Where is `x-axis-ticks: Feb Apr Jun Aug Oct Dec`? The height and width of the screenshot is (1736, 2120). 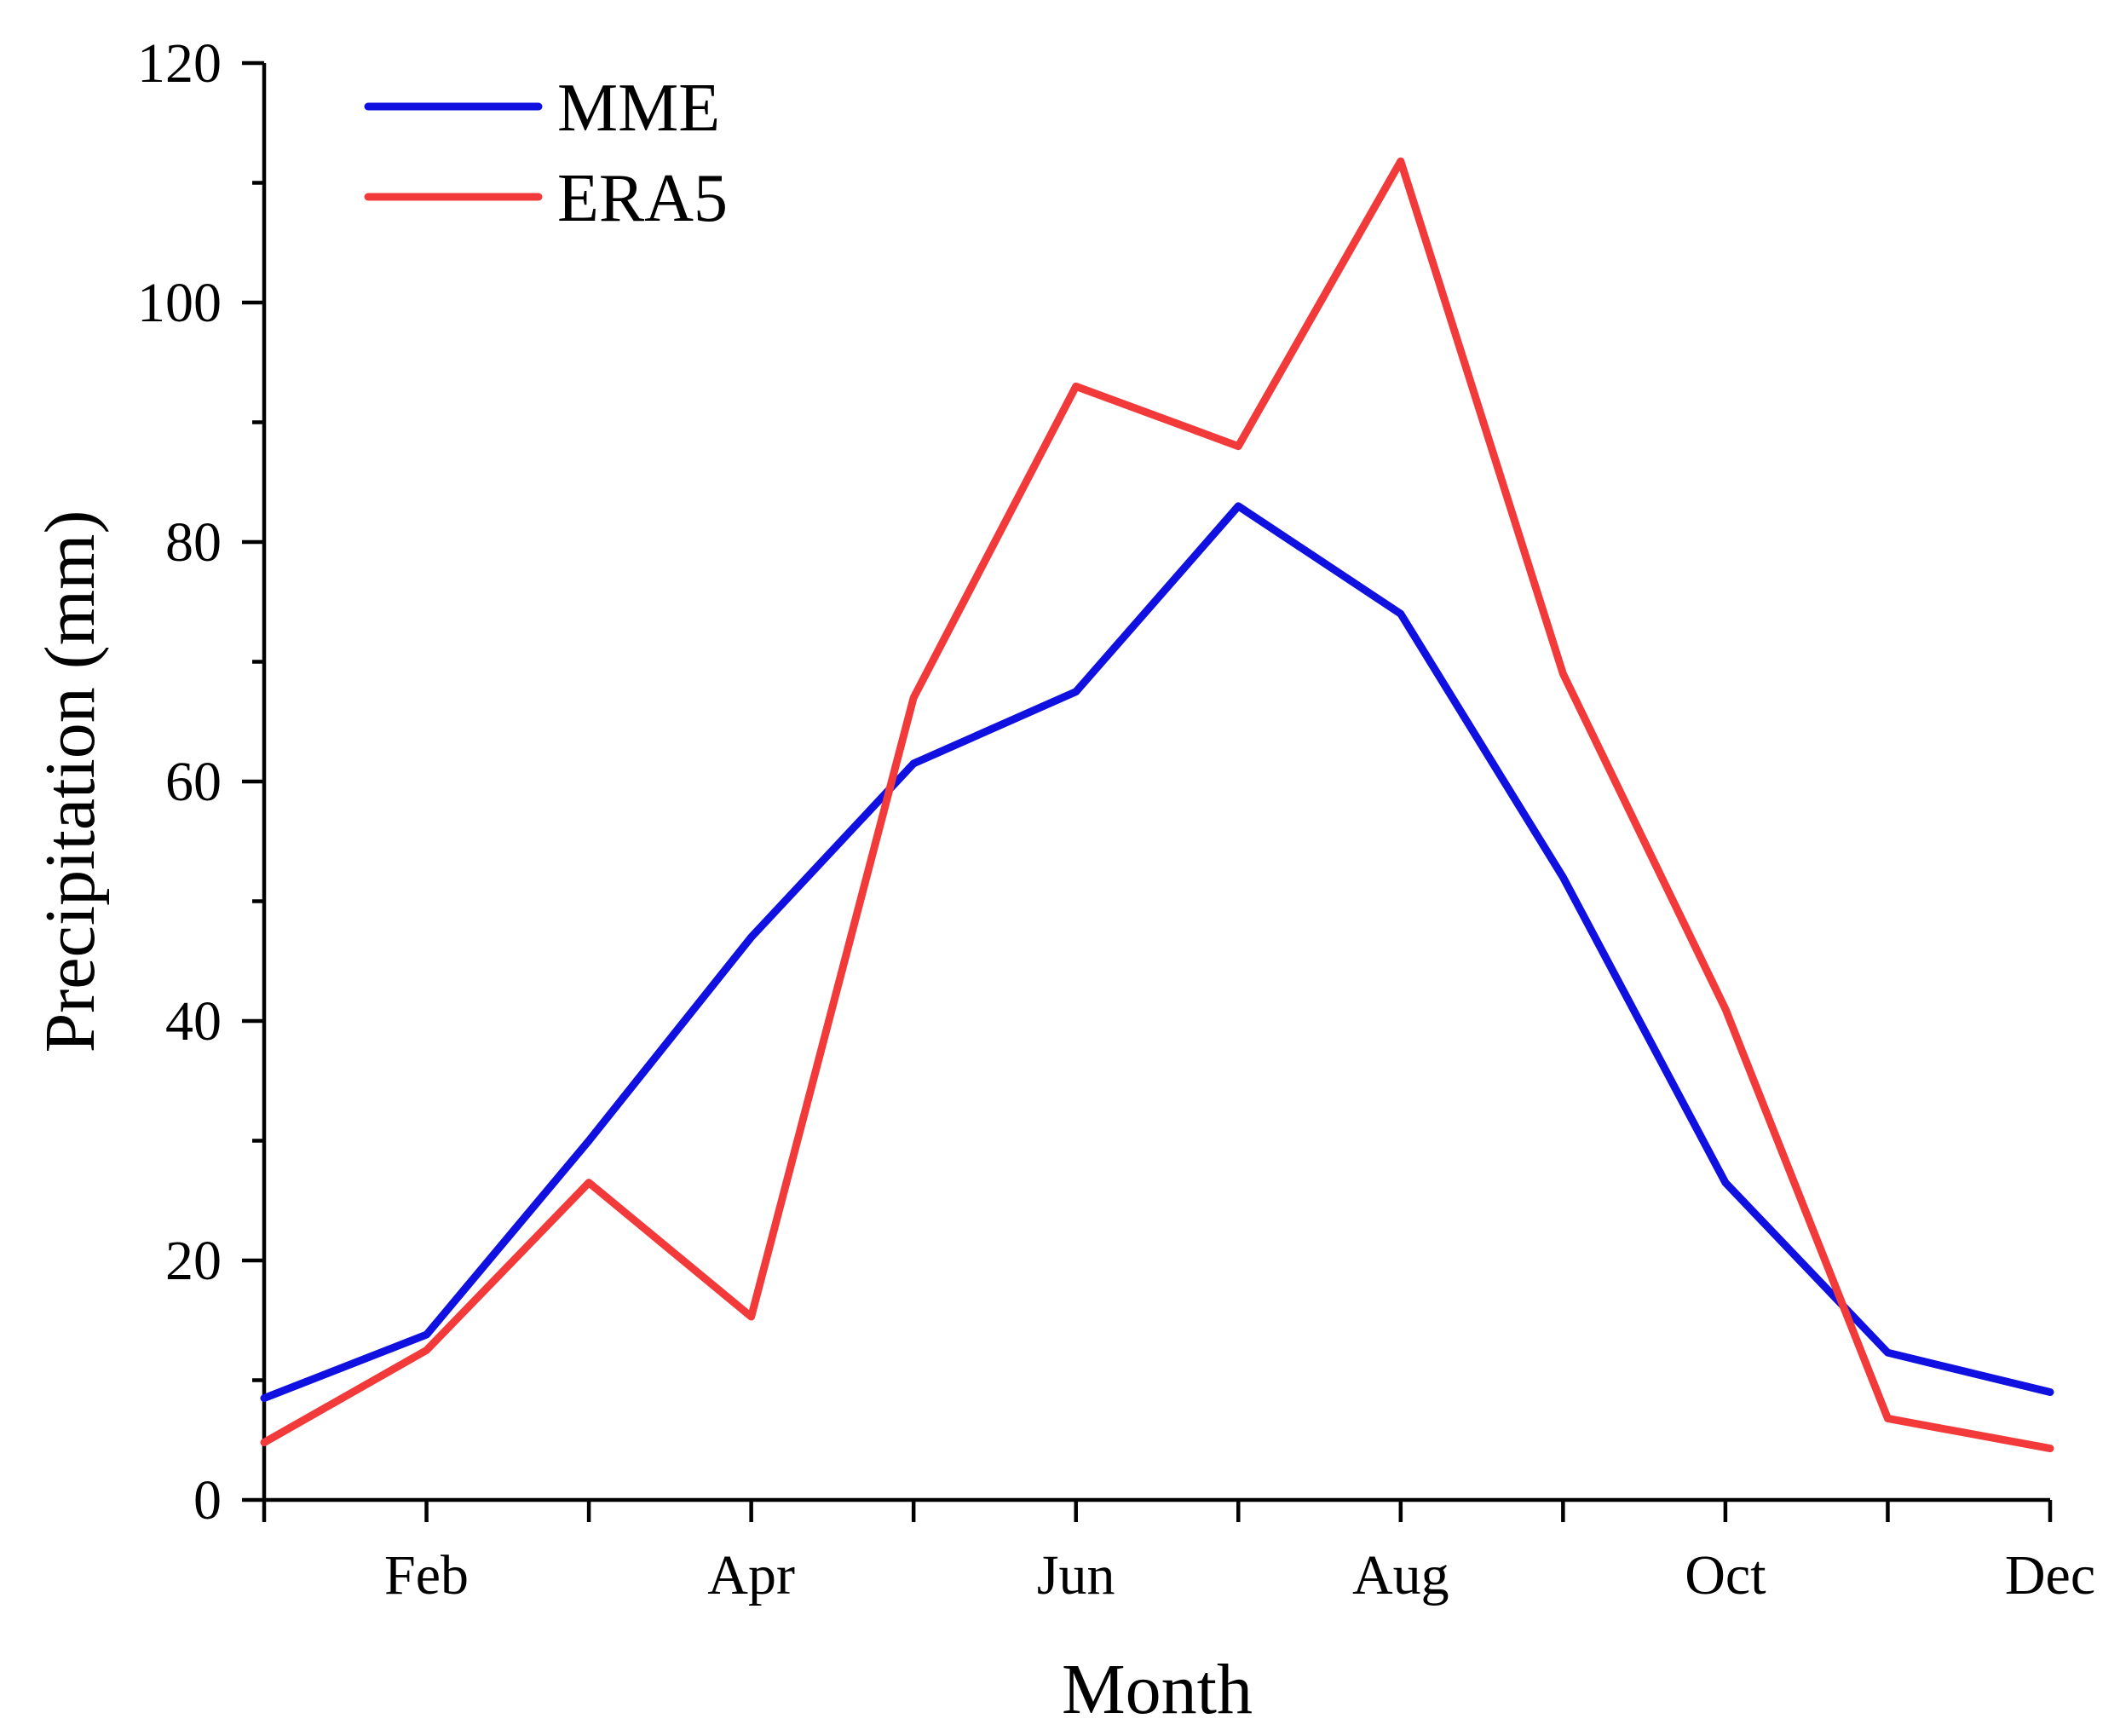
x-axis-ticks: Feb Apr Jun Aug Oct Dec is located at coordinates (1178, 1553).